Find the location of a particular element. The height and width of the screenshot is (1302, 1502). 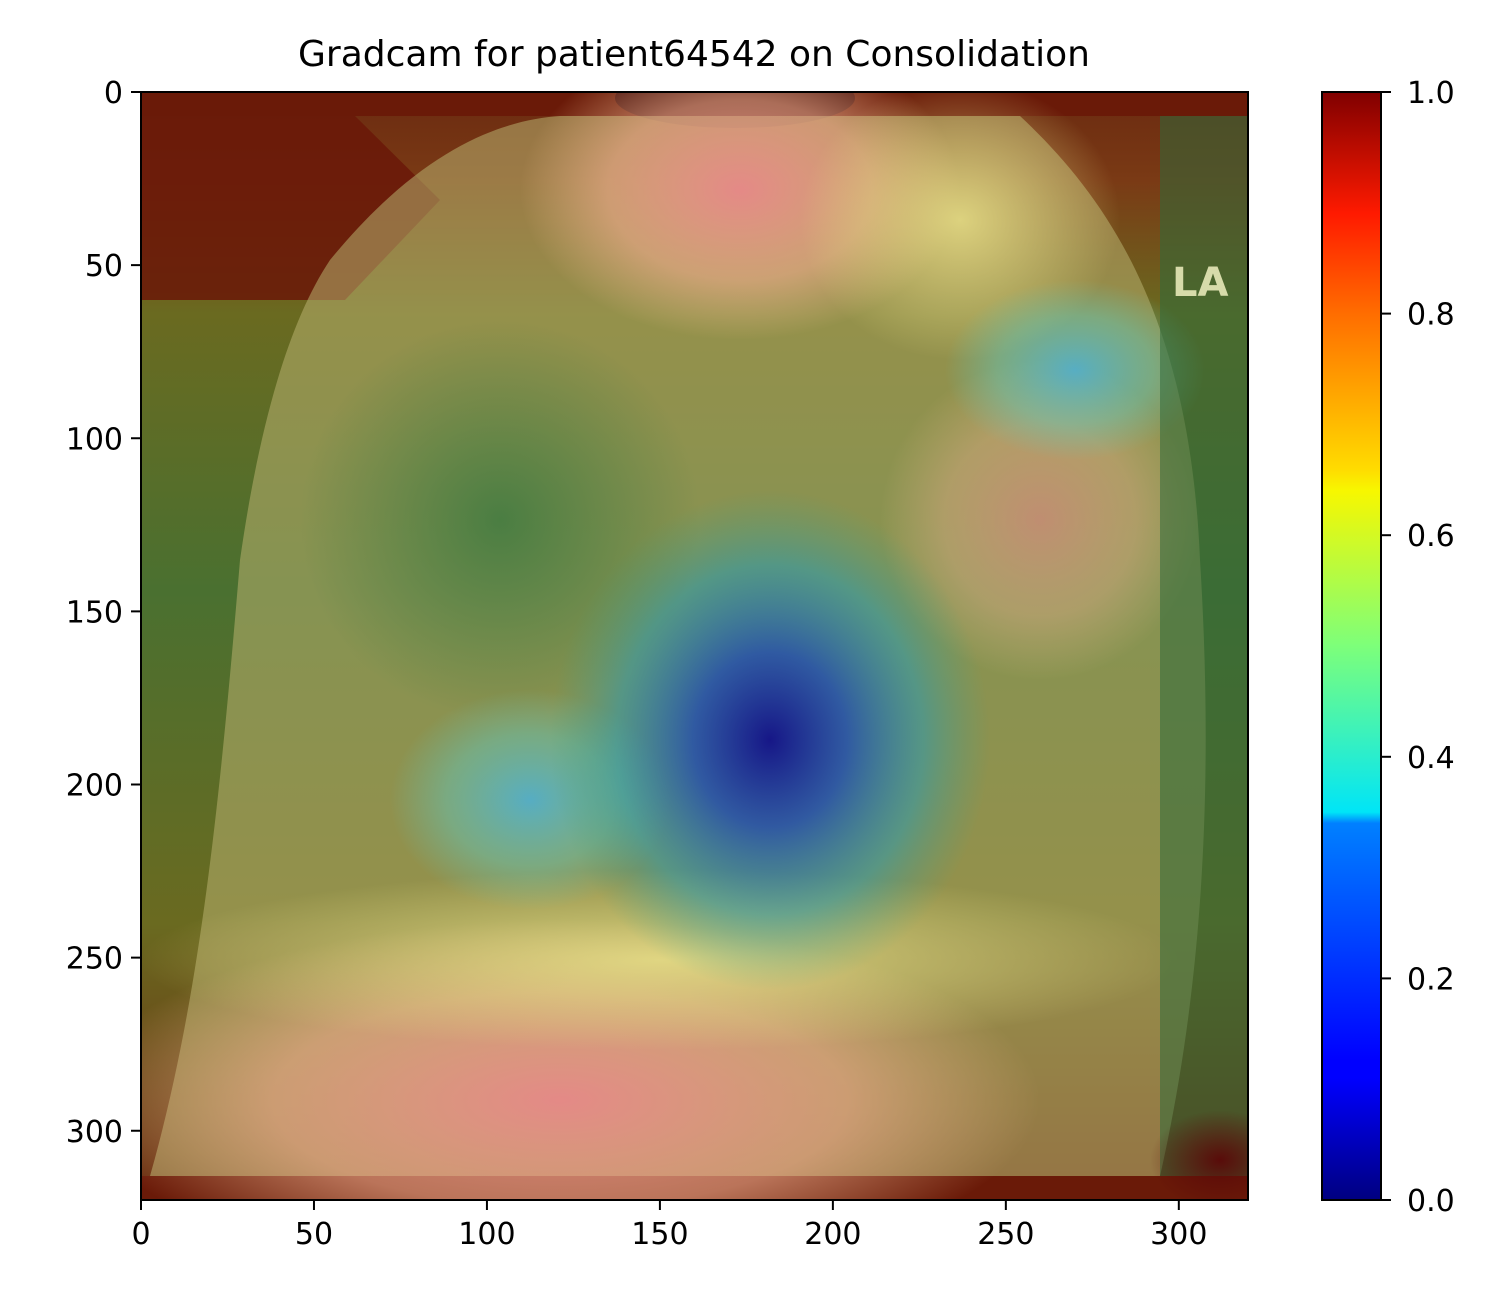

x-tick-label: 200 is located at coordinates (832, 1234).